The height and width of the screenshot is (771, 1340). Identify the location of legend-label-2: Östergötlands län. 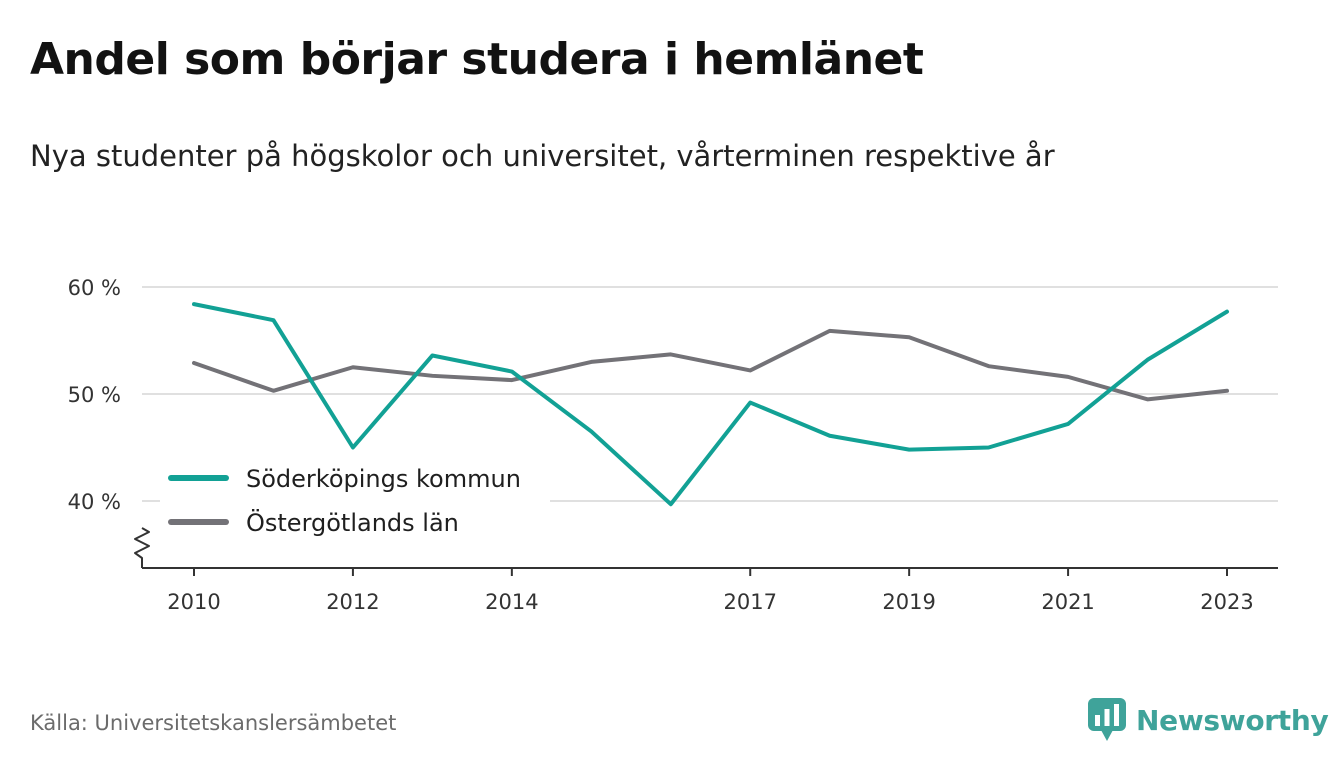
(352, 522).